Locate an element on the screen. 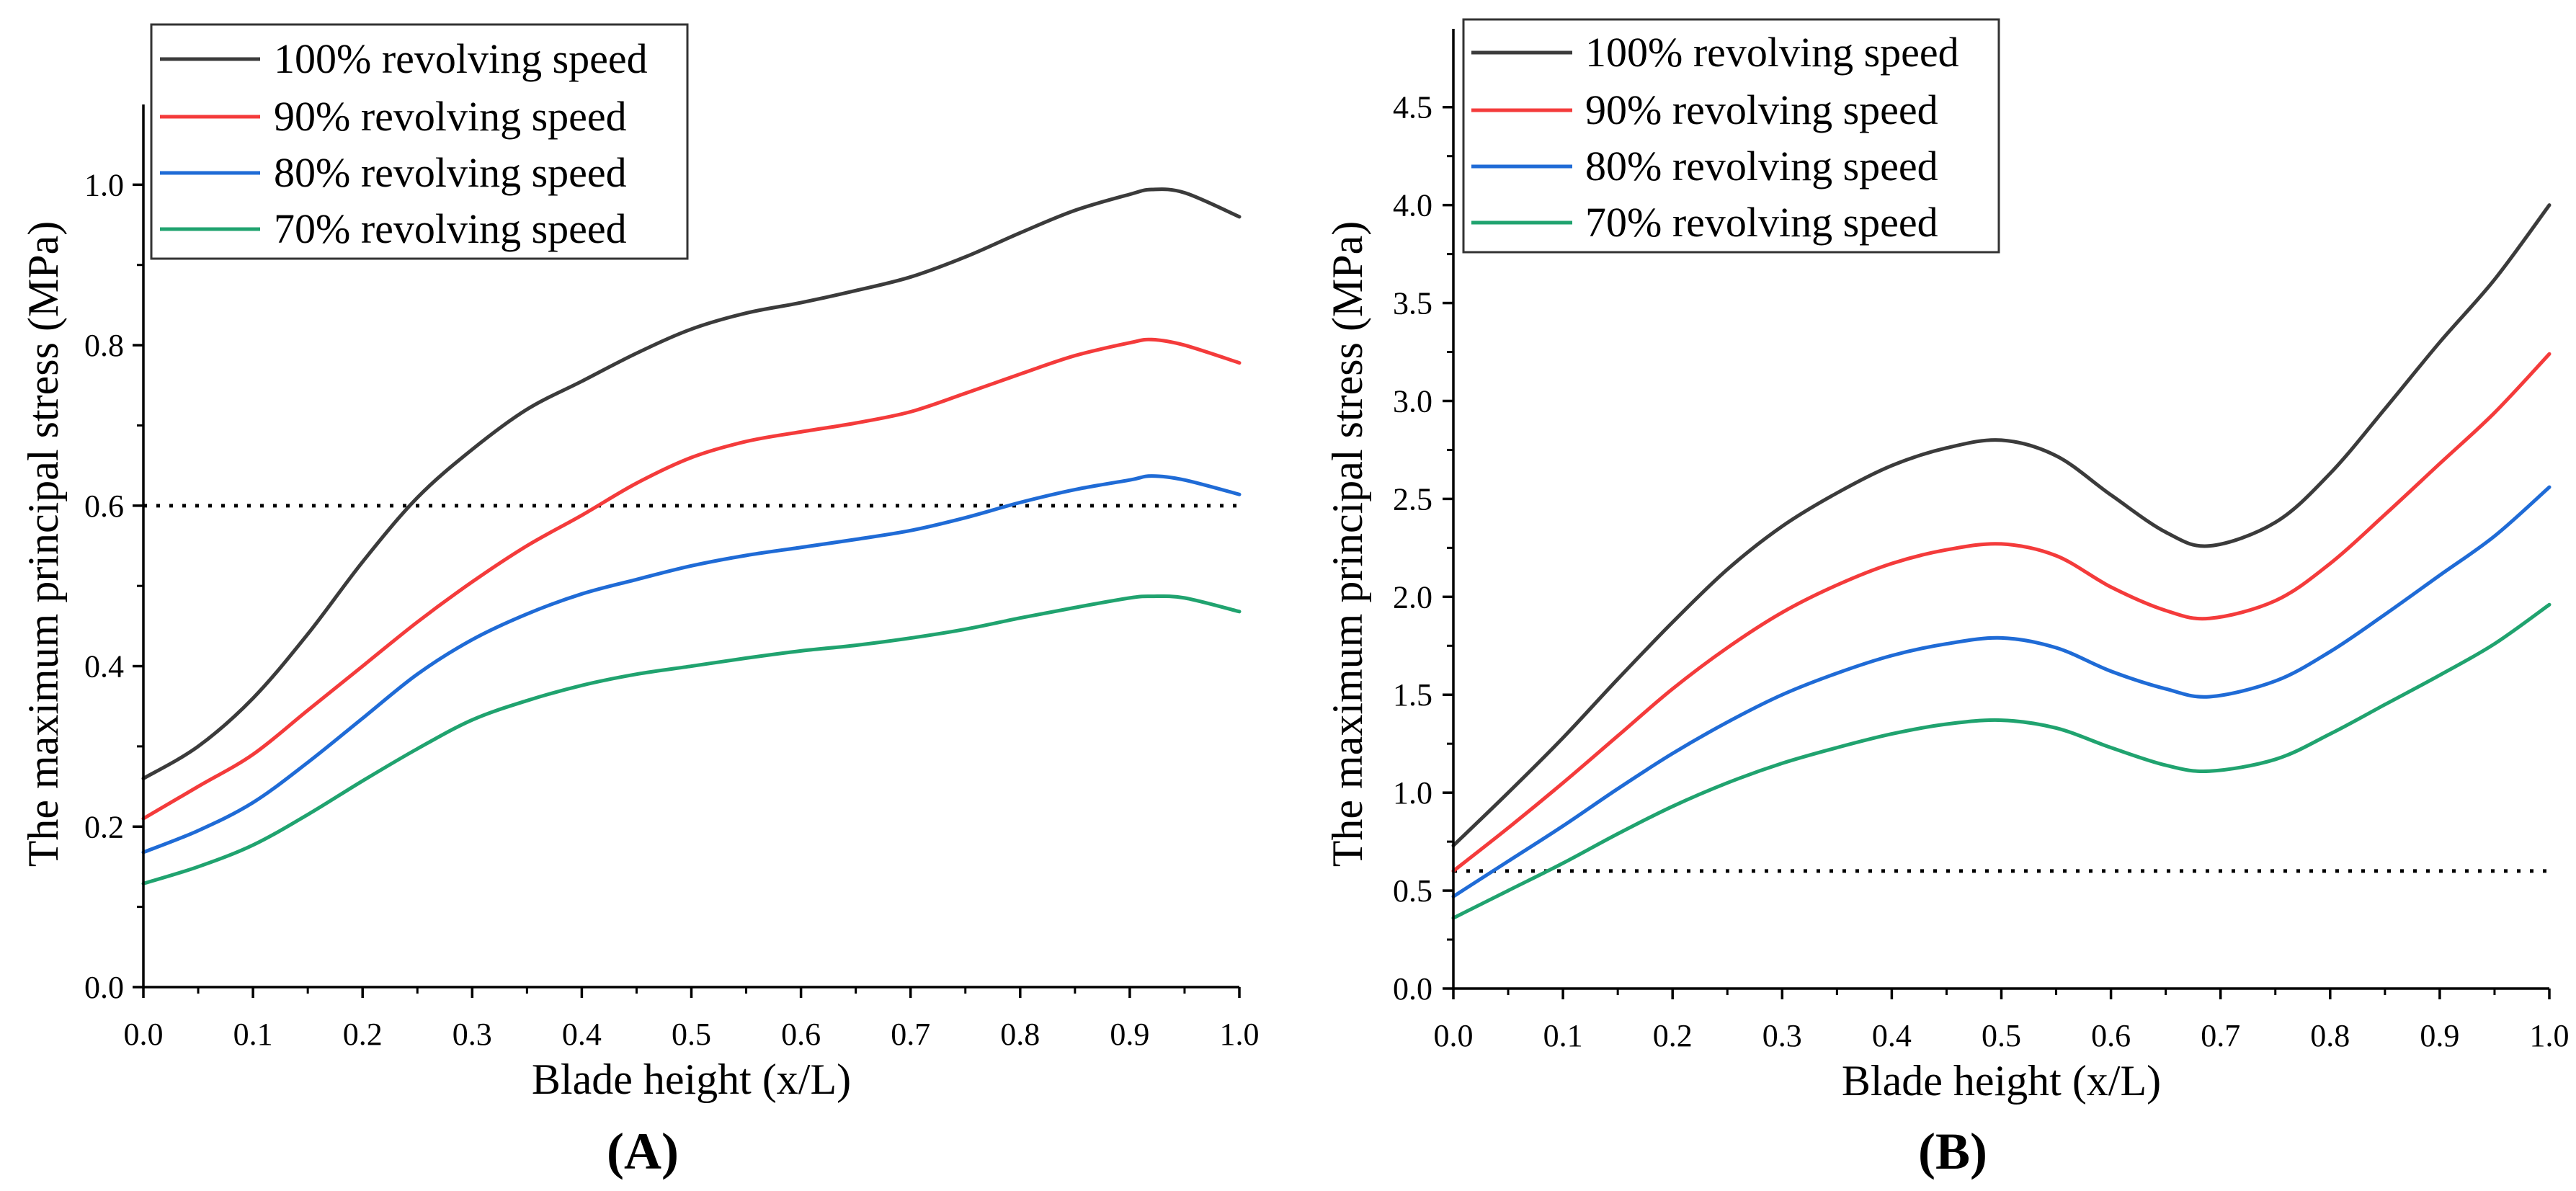 Image resolution: width=2576 pixels, height=1191 pixels. y-tick-label: 0.2 is located at coordinates (104, 826).